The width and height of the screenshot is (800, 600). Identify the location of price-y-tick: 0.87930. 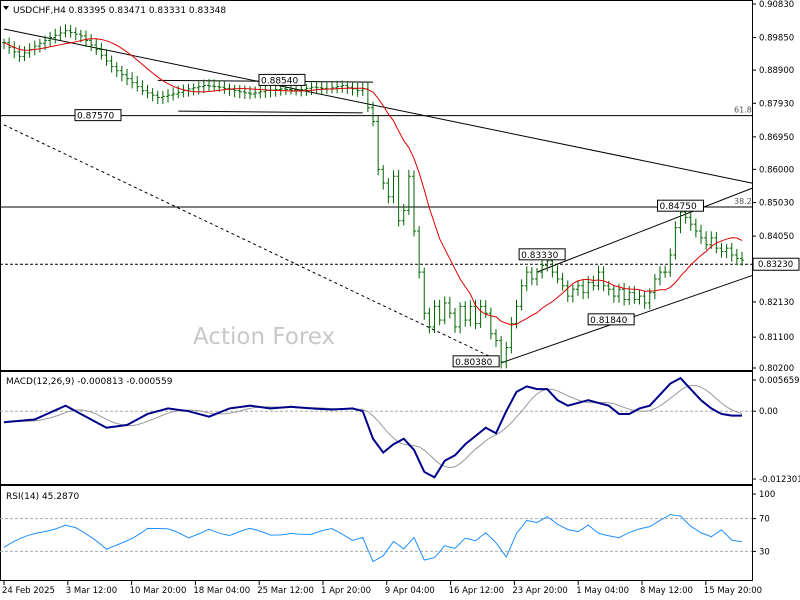
(776, 104).